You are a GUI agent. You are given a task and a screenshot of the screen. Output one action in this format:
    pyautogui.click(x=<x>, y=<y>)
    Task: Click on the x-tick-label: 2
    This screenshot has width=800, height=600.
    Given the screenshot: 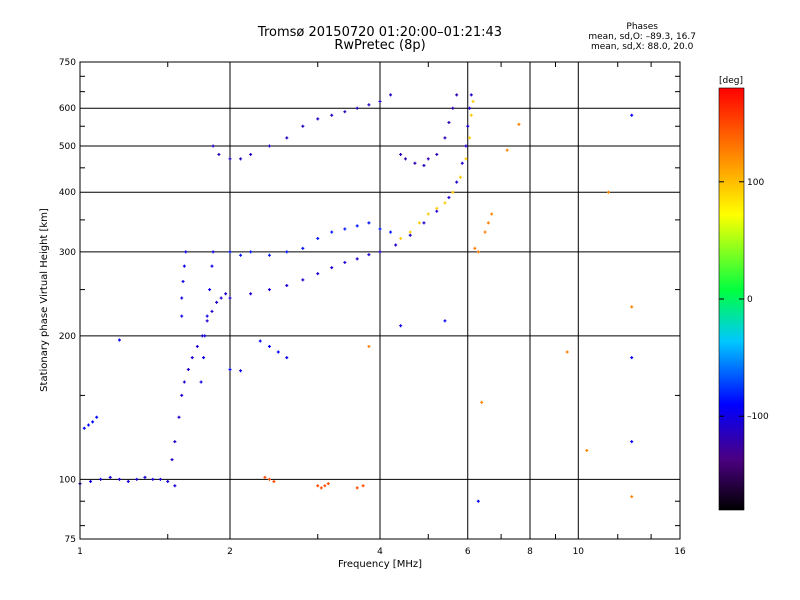 What is the action you would take?
    pyautogui.click(x=230, y=552)
    